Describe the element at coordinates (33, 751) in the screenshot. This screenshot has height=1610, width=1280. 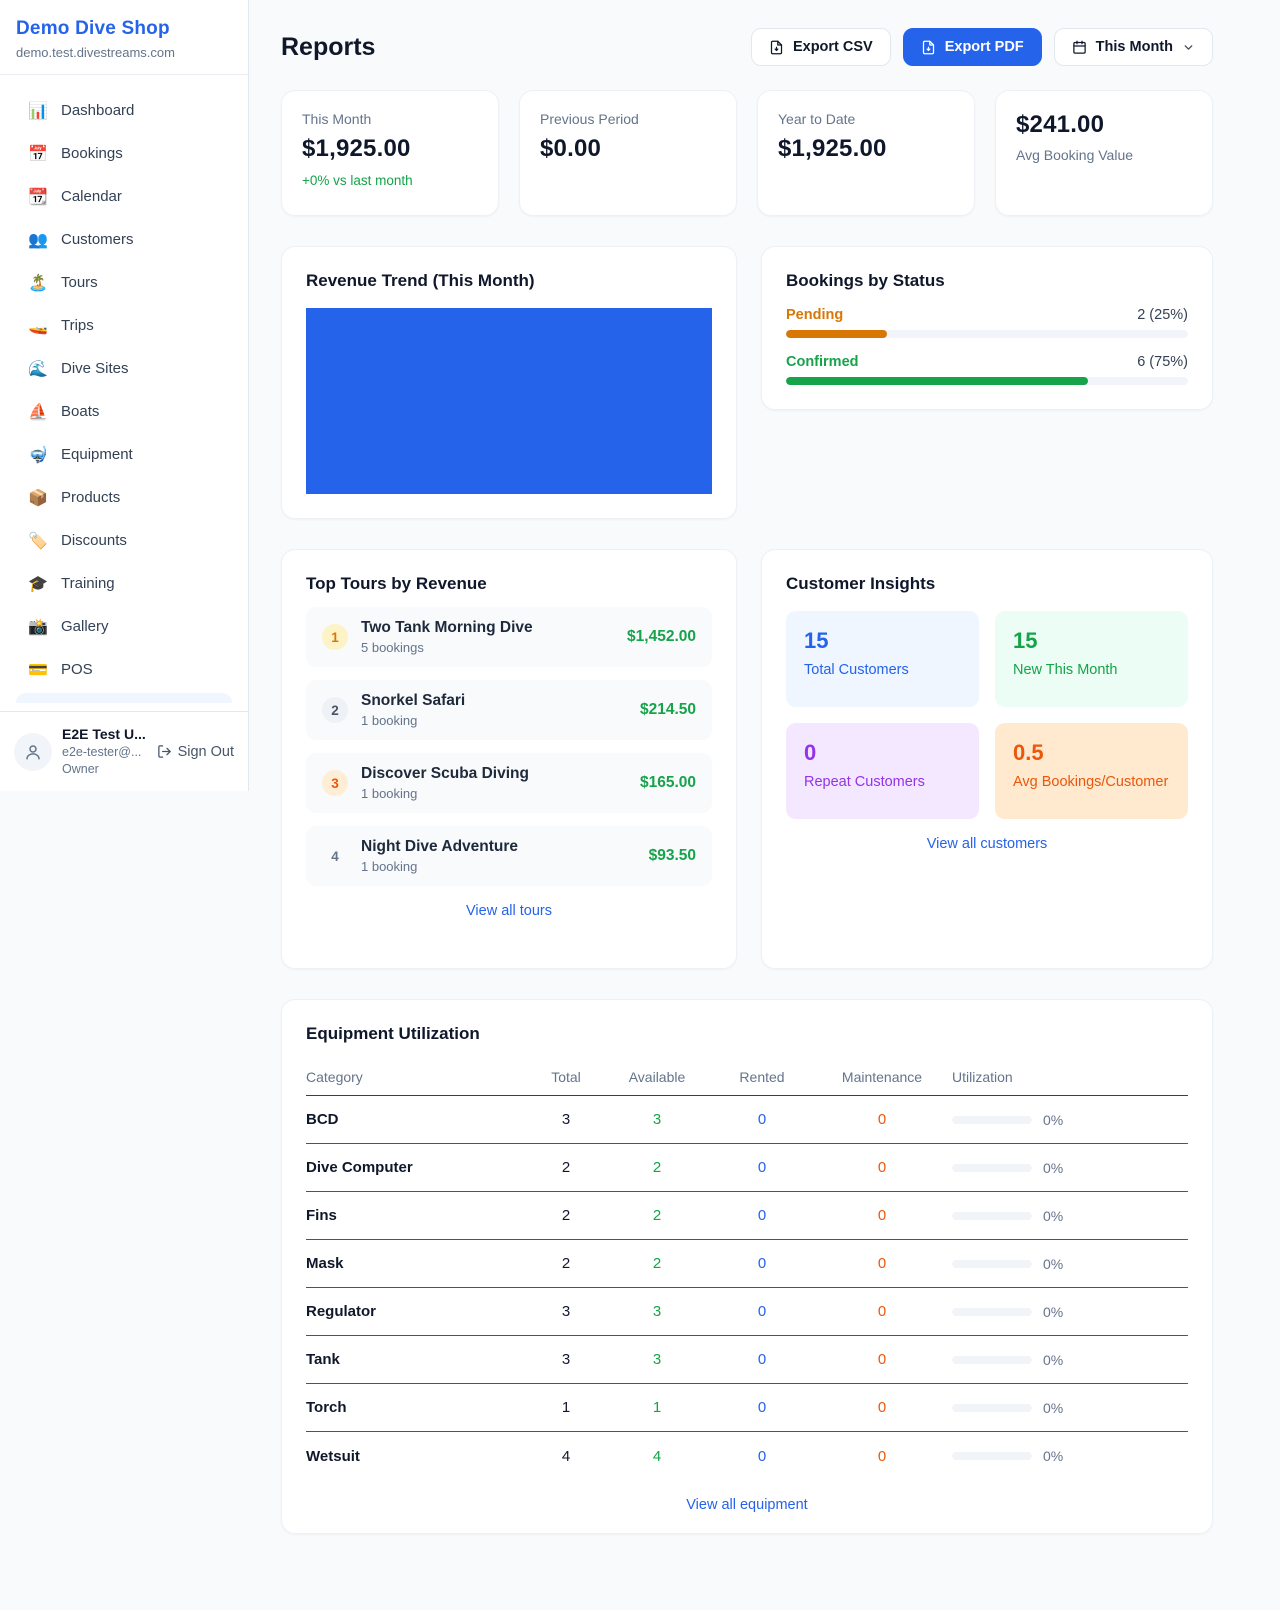
I see `person-icon` at that location.